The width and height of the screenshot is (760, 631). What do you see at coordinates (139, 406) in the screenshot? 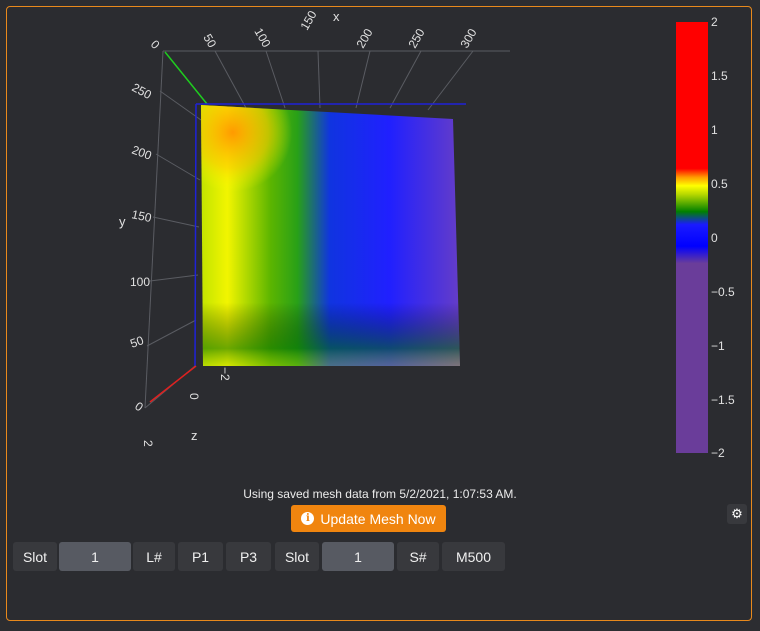
I see `y-tick-label: 0` at bounding box center [139, 406].